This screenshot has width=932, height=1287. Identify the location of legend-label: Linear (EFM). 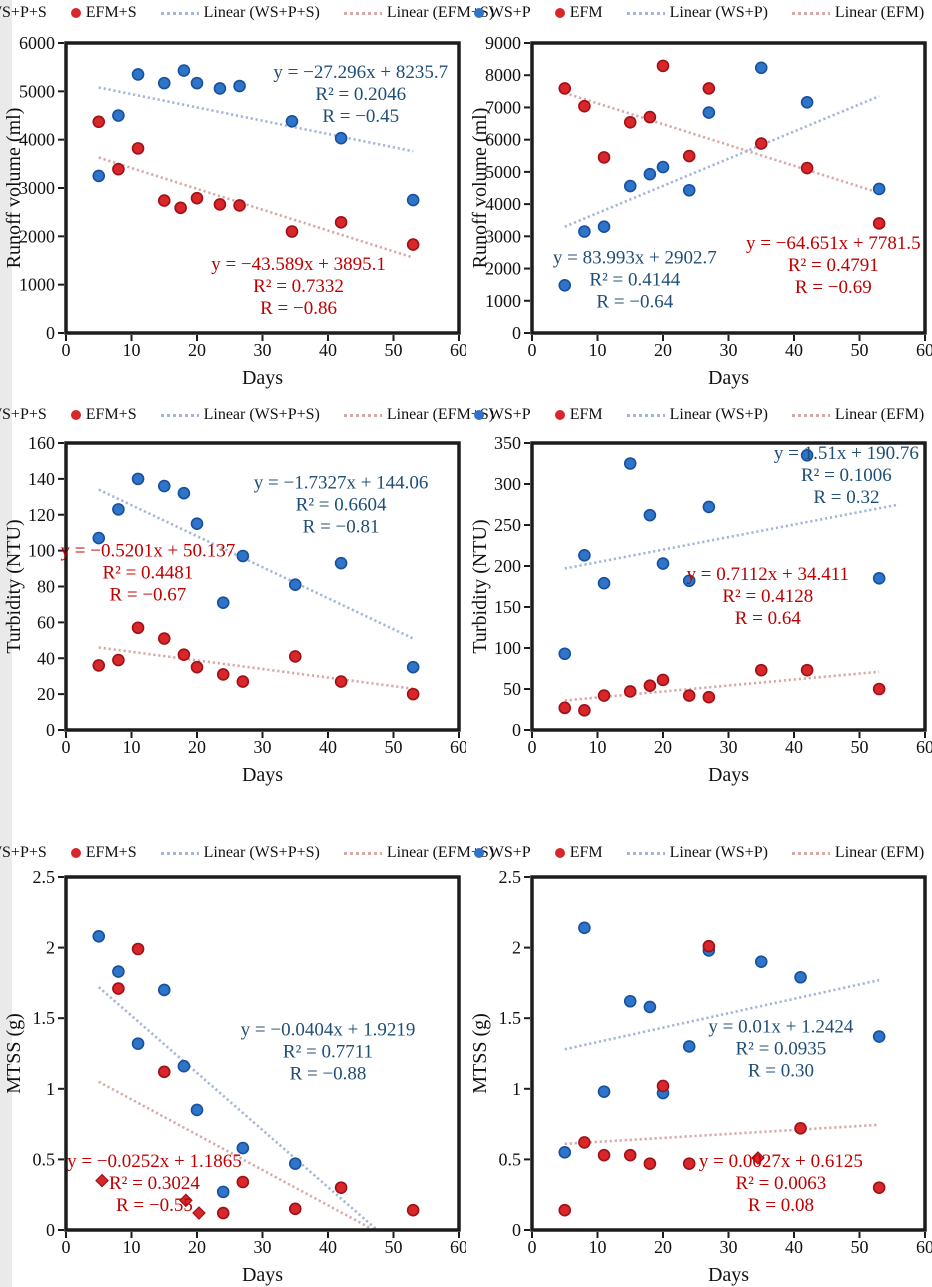
(879, 852).